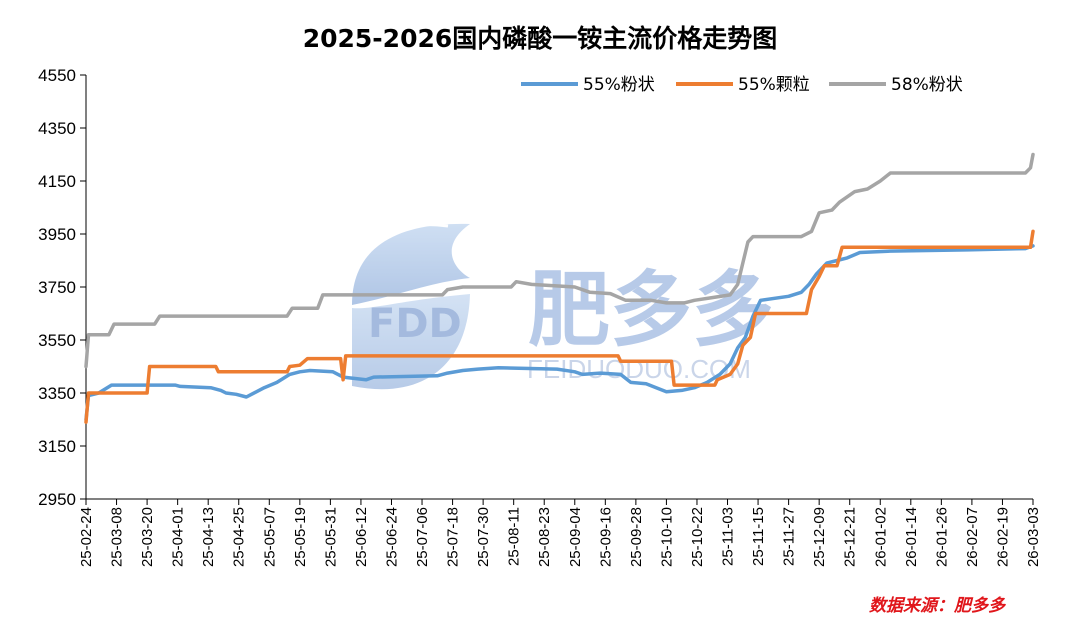 The height and width of the screenshot is (633, 1080). Describe the element at coordinates (880, 537) in the screenshot. I see `x-tick-label: 26-01-02` at that location.